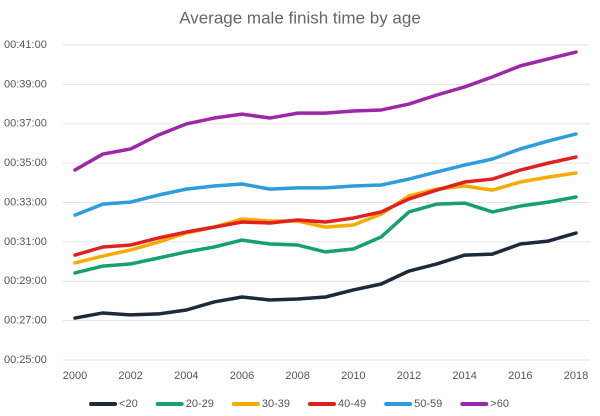  I want to click on y-tick-label: 00:37:00, so click(25, 124).